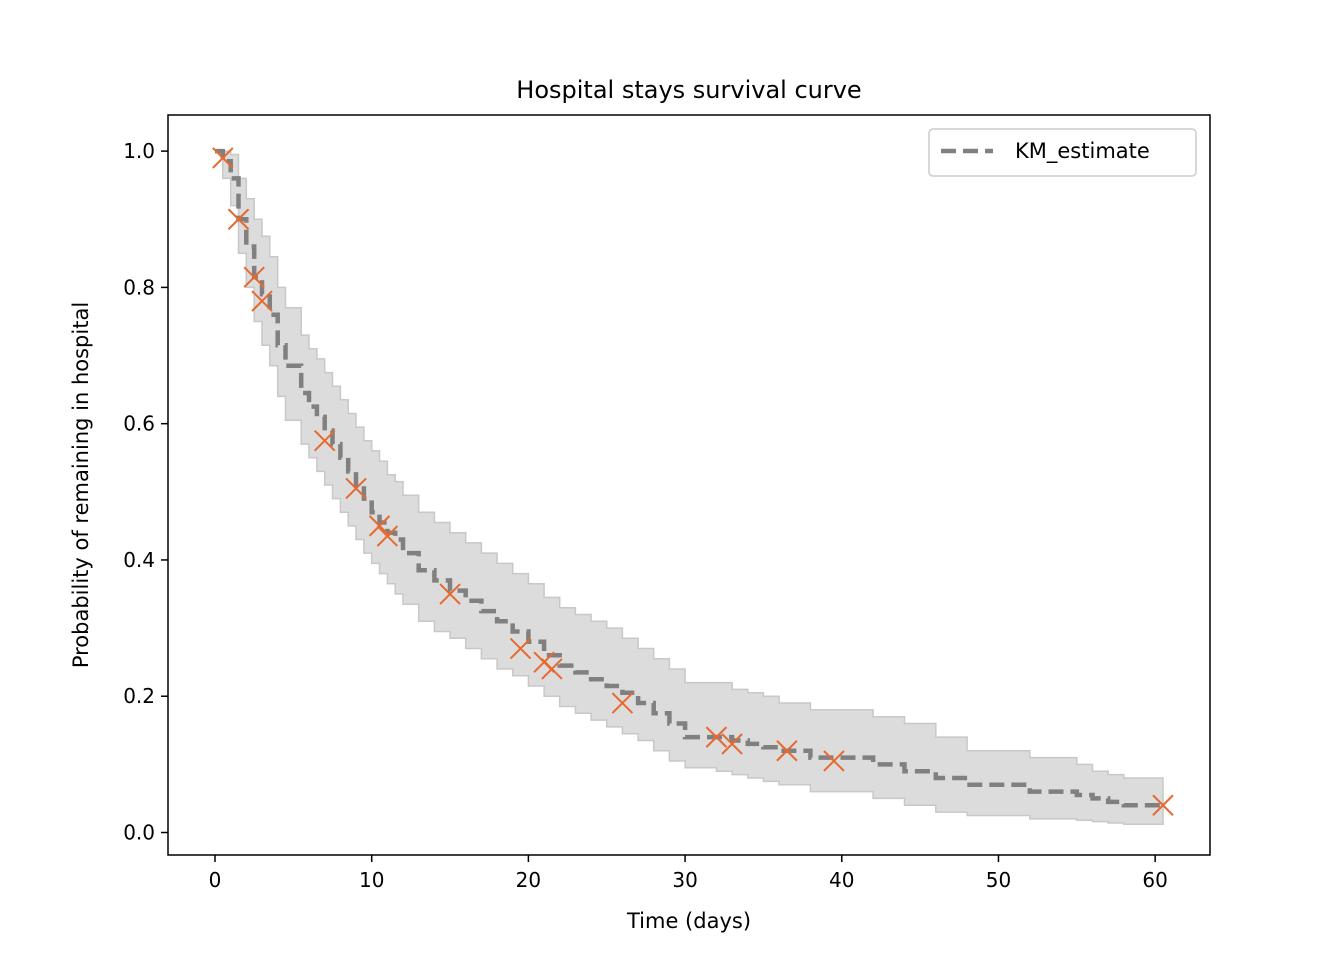 This screenshot has height=960, width=1344. I want to click on y-tick-label: 0.8, so click(139, 287).